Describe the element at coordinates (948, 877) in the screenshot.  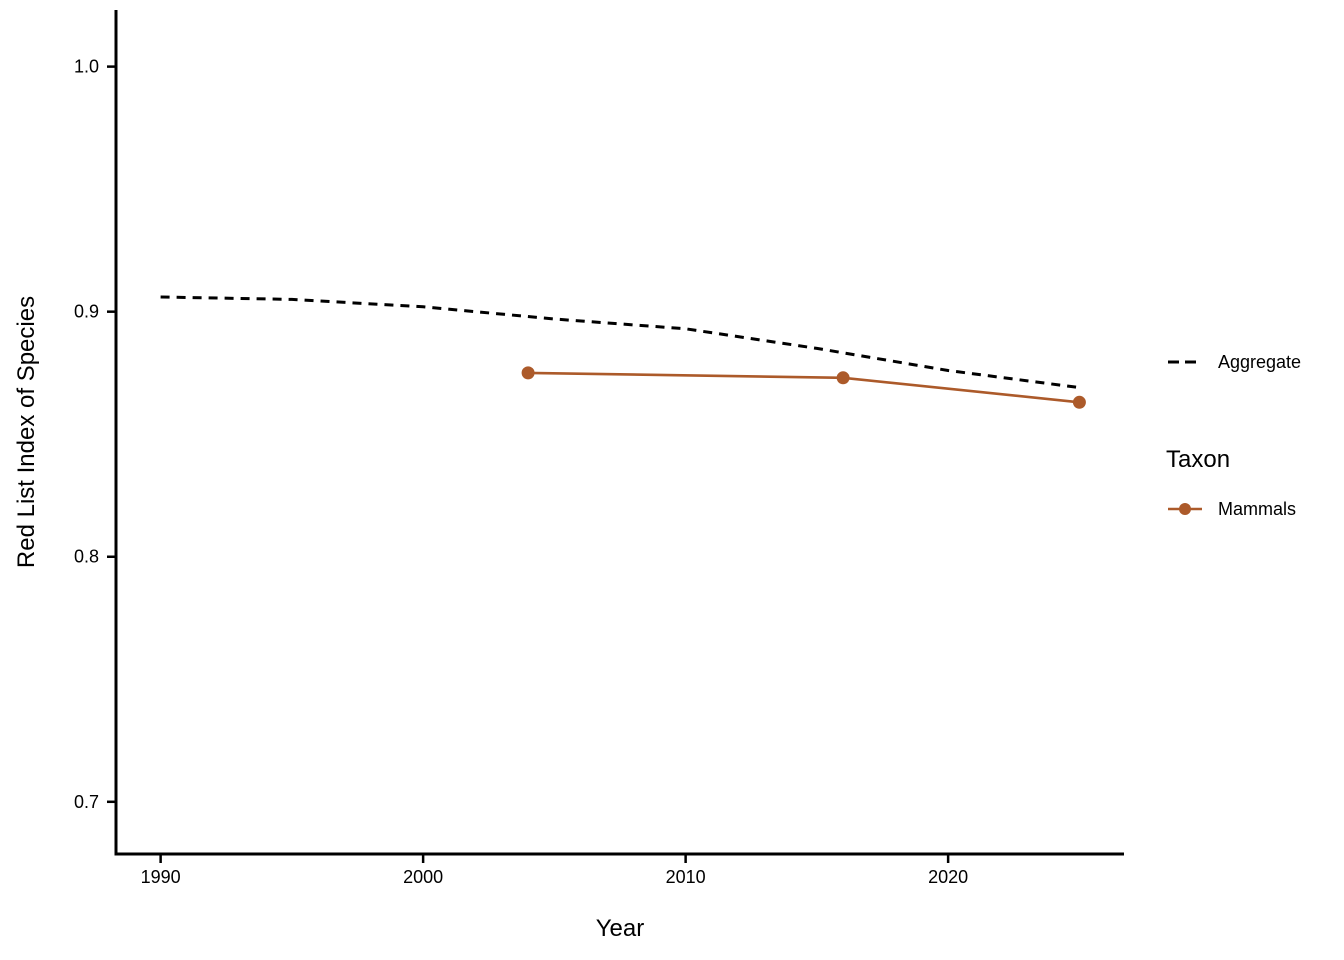
I see `x-tick-label: 2020` at that location.